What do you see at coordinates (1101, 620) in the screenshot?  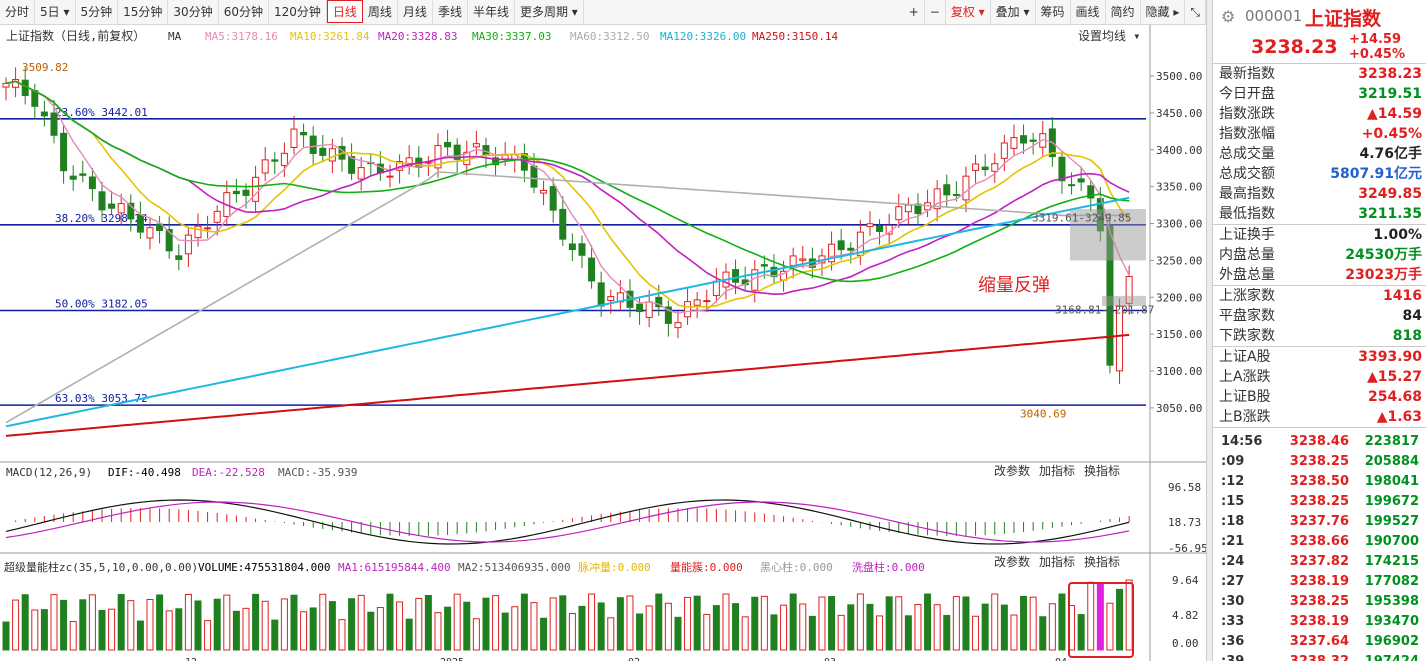 I see `highlight-box` at bounding box center [1101, 620].